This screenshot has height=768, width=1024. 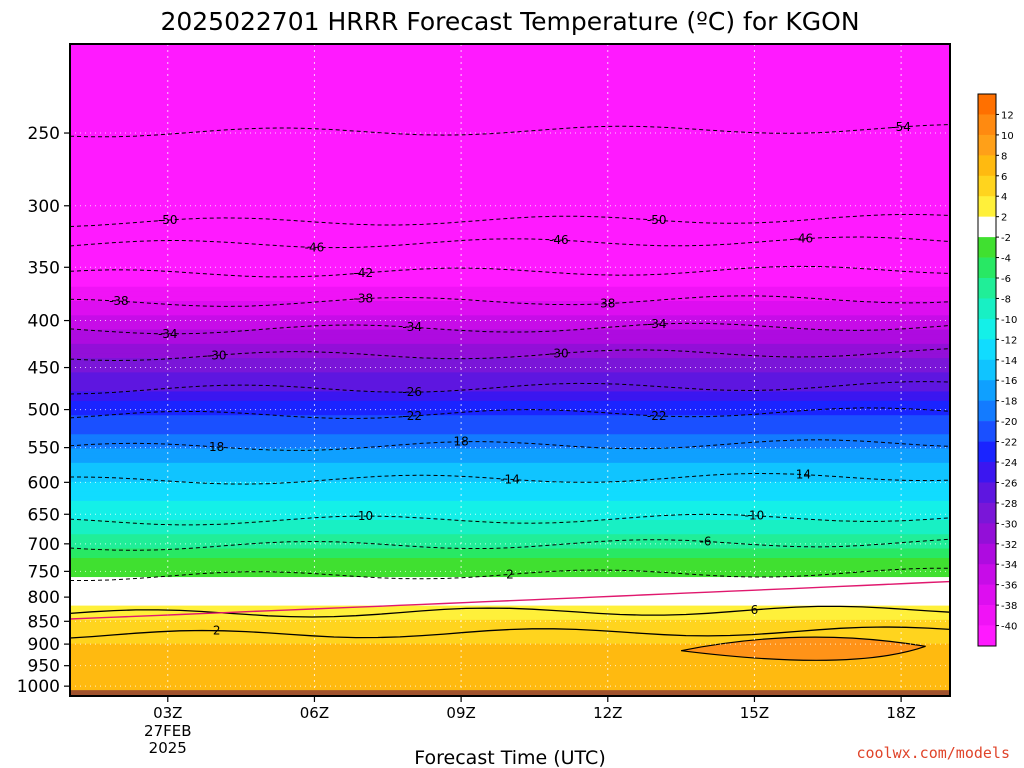 What do you see at coordinates (754, 713) in the screenshot?
I see `x-tick-label: 15Z` at bounding box center [754, 713].